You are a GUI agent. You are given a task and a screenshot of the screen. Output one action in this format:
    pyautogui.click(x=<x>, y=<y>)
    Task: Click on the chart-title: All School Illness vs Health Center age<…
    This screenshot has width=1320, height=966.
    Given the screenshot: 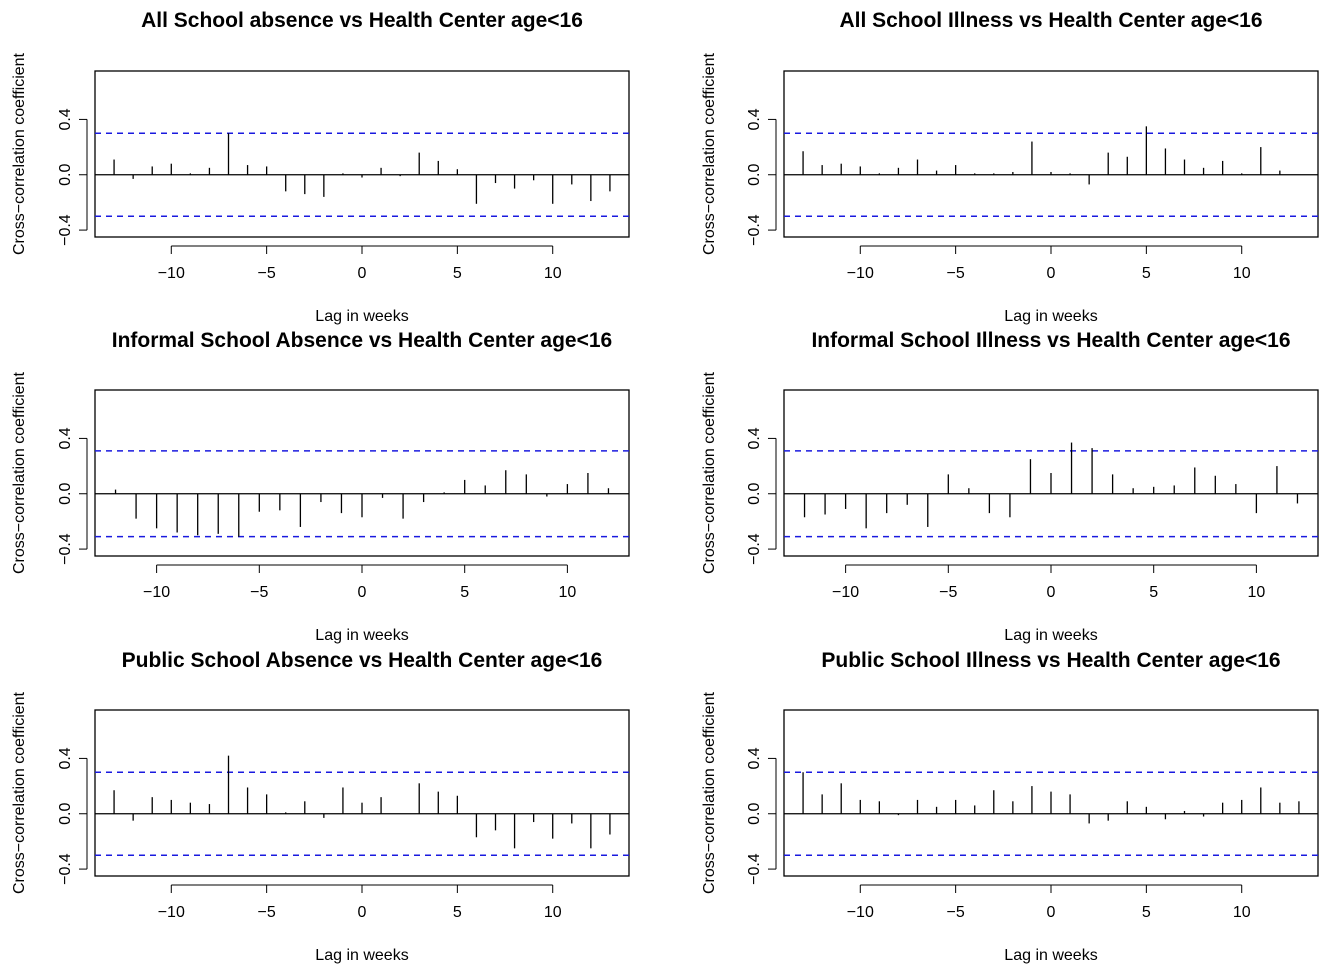 What is the action you would take?
    pyautogui.click(x=1050, y=20)
    